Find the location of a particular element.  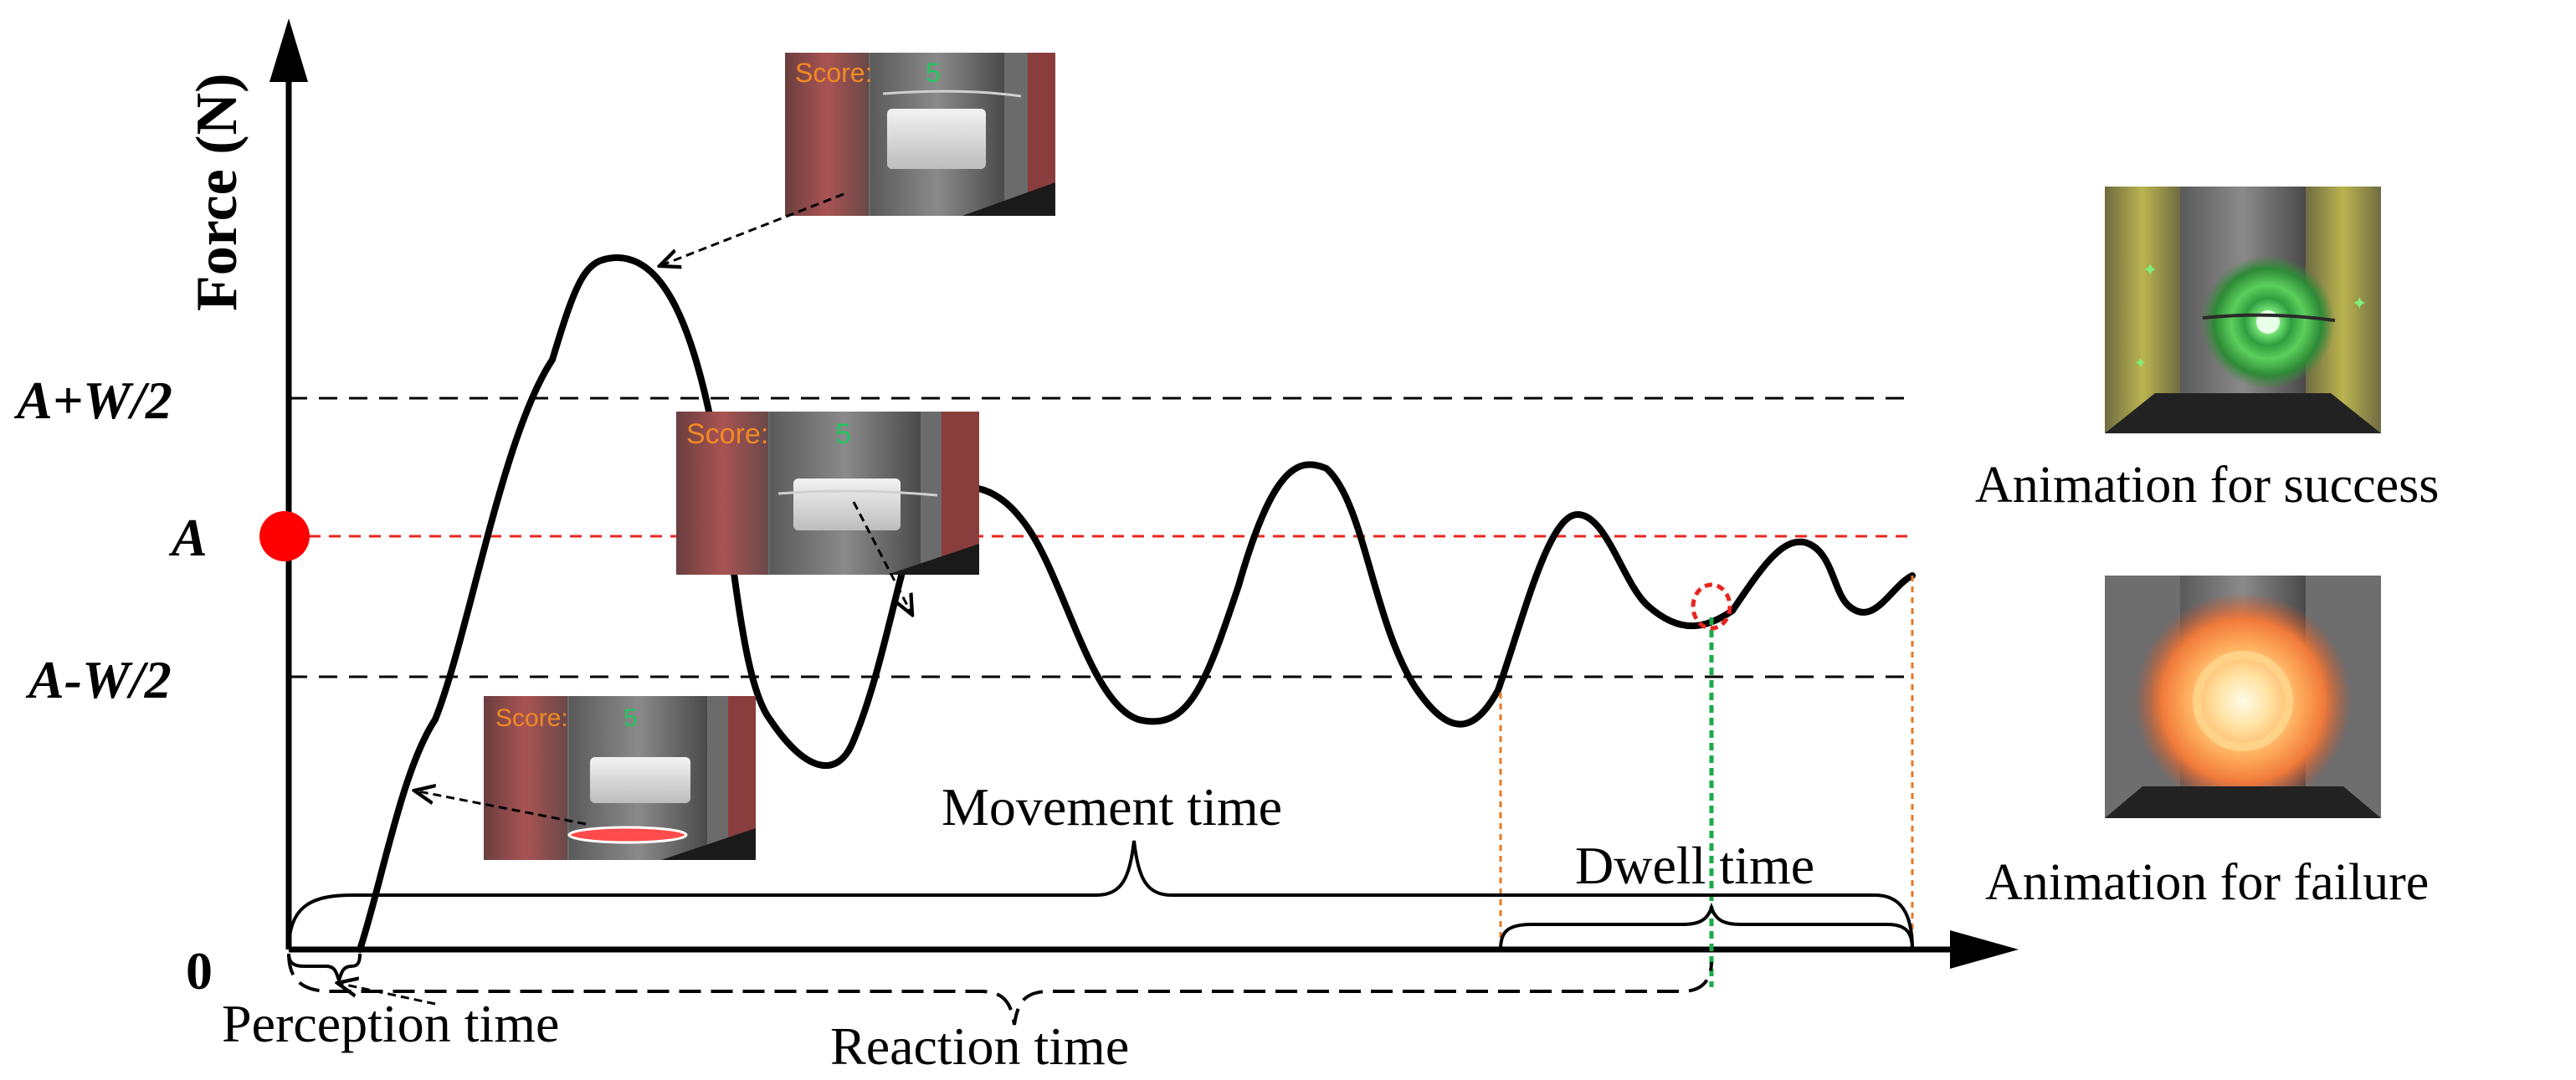

success-caption: Animation for success is located at coordinates (2207, 485).